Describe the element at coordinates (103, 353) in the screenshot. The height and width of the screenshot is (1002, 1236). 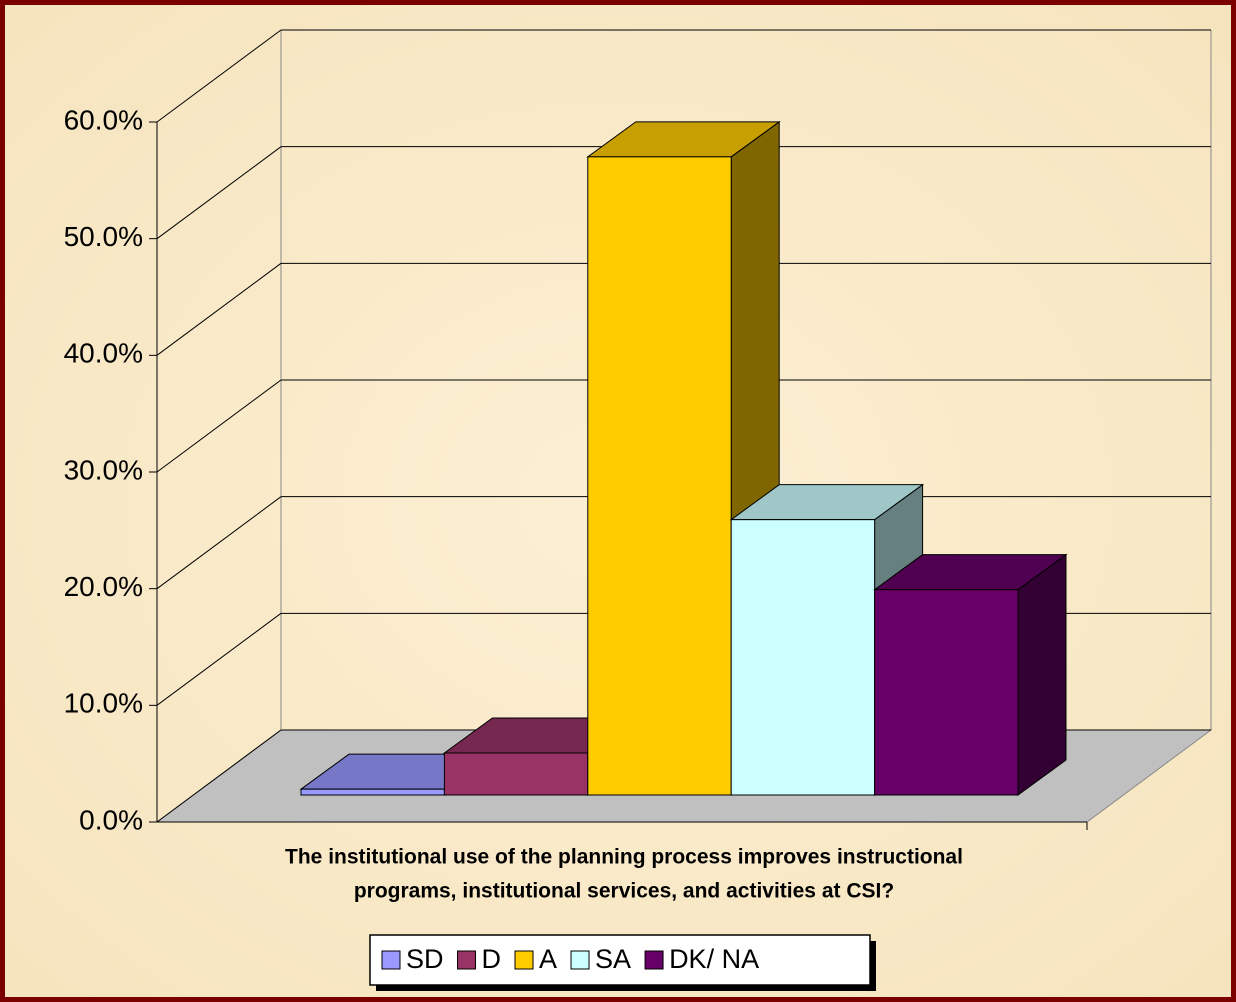
I see `y-tick-label: 40.0%` at that location.